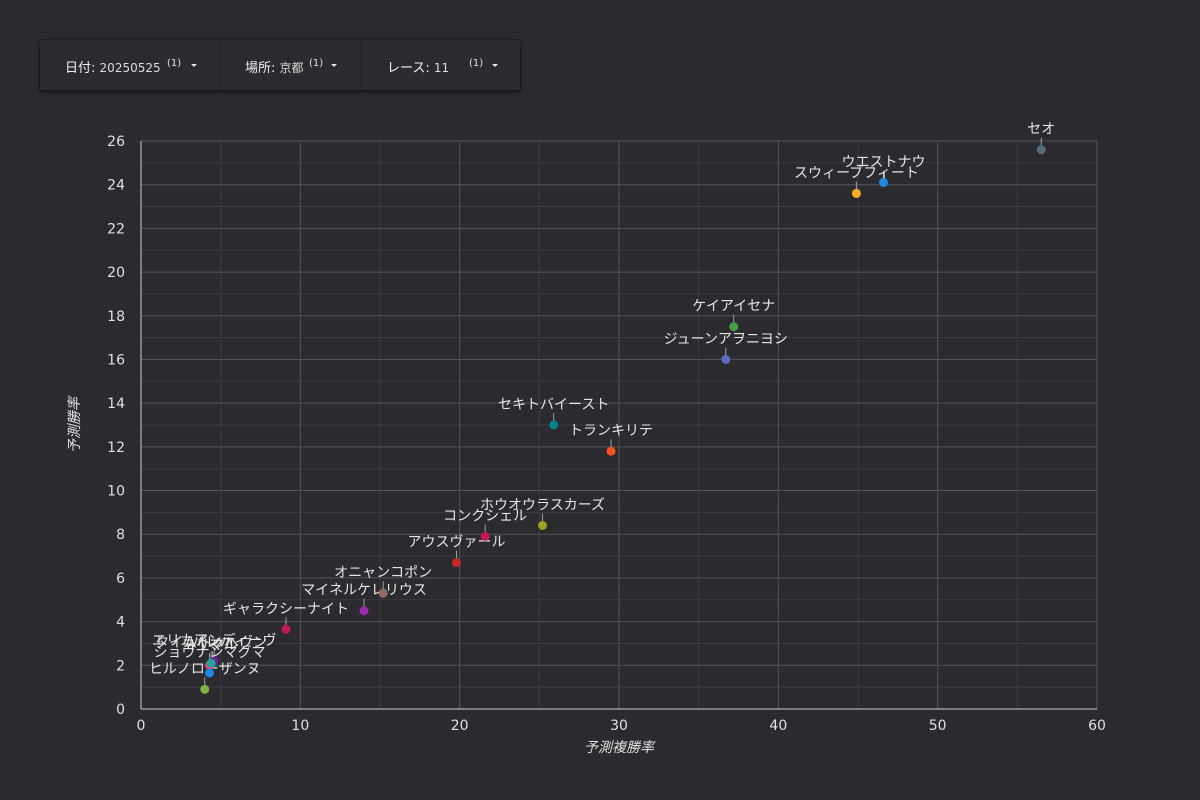 The width and height of the screenshot is (1200, 800). Describe the element at coordinates (130, 68) in the screenshot. I see `date-filter-value: 20250525` at that location.